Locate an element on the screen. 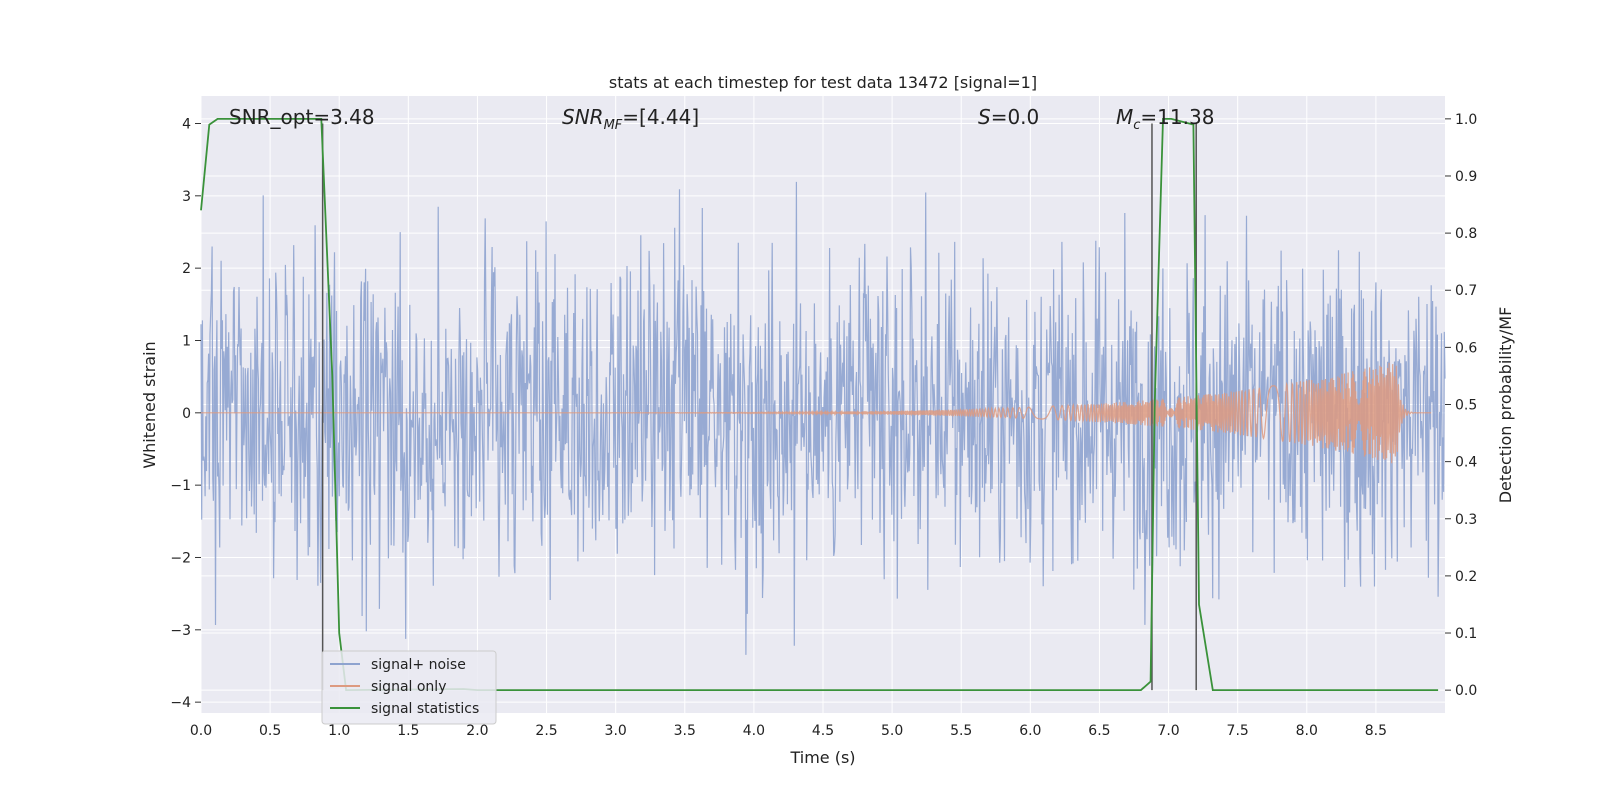 The width and height of the screenshot is (1600, 800). annotation-mc-sub: c is located at coordinates (1136, 125).